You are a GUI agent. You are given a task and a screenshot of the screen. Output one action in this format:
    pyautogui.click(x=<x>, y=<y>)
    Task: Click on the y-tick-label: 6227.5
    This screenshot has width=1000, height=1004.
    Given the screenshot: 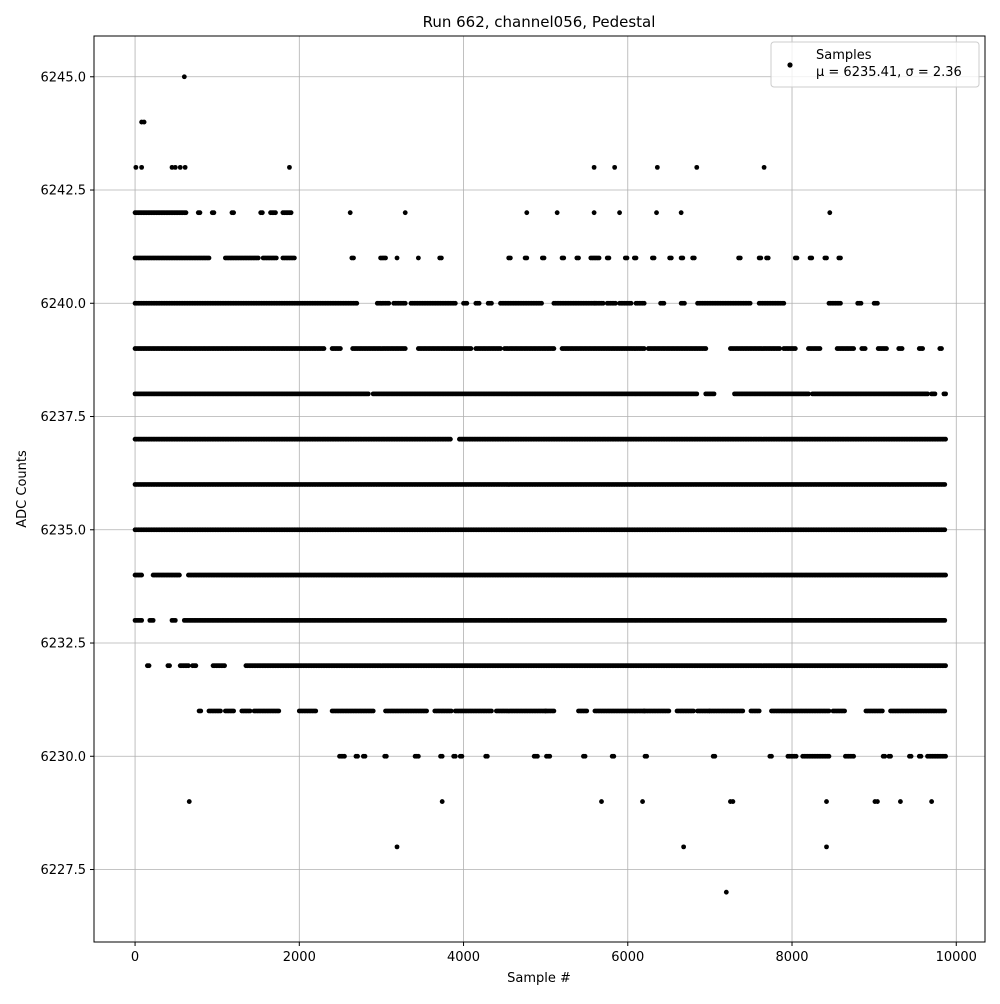 What is the action you would take?
    pyautogui.click(x=64, y=870)
    